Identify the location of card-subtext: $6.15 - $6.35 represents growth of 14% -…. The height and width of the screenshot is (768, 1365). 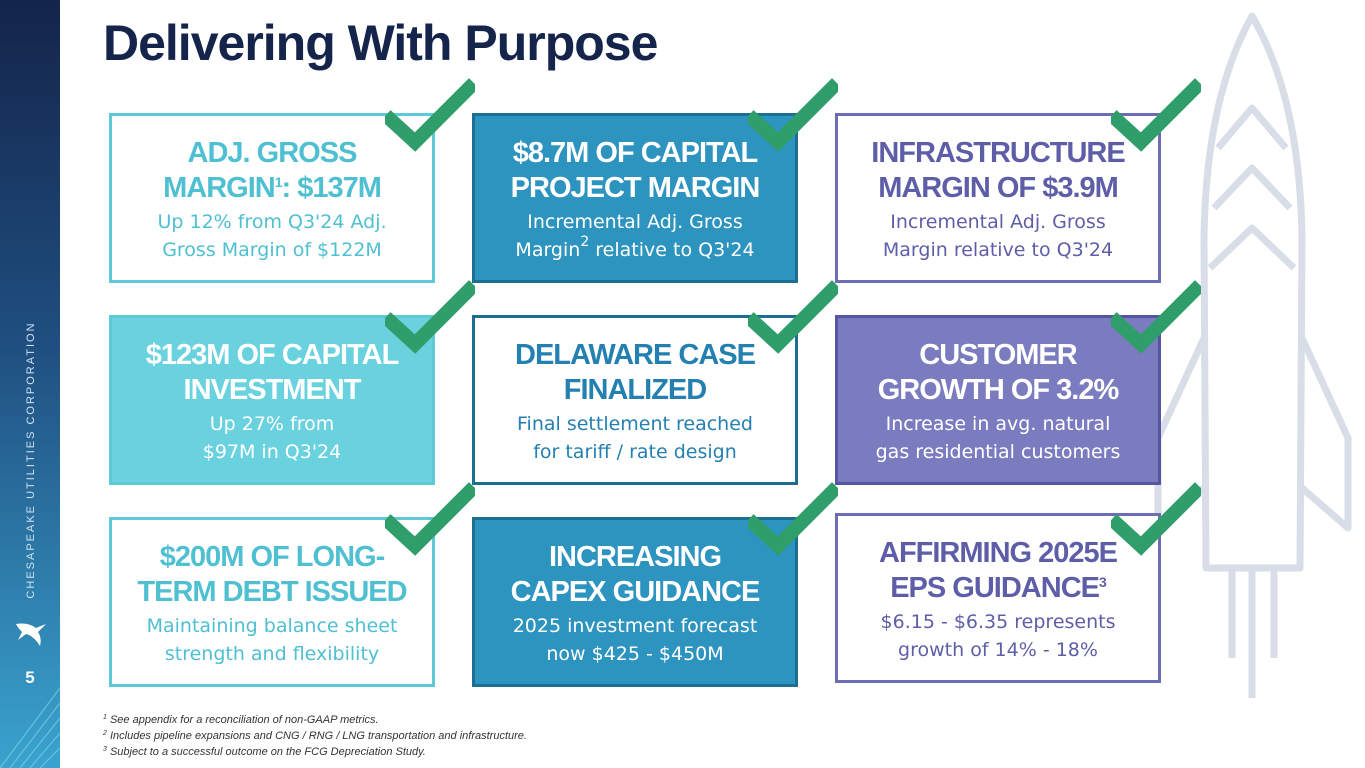
(998, 636).